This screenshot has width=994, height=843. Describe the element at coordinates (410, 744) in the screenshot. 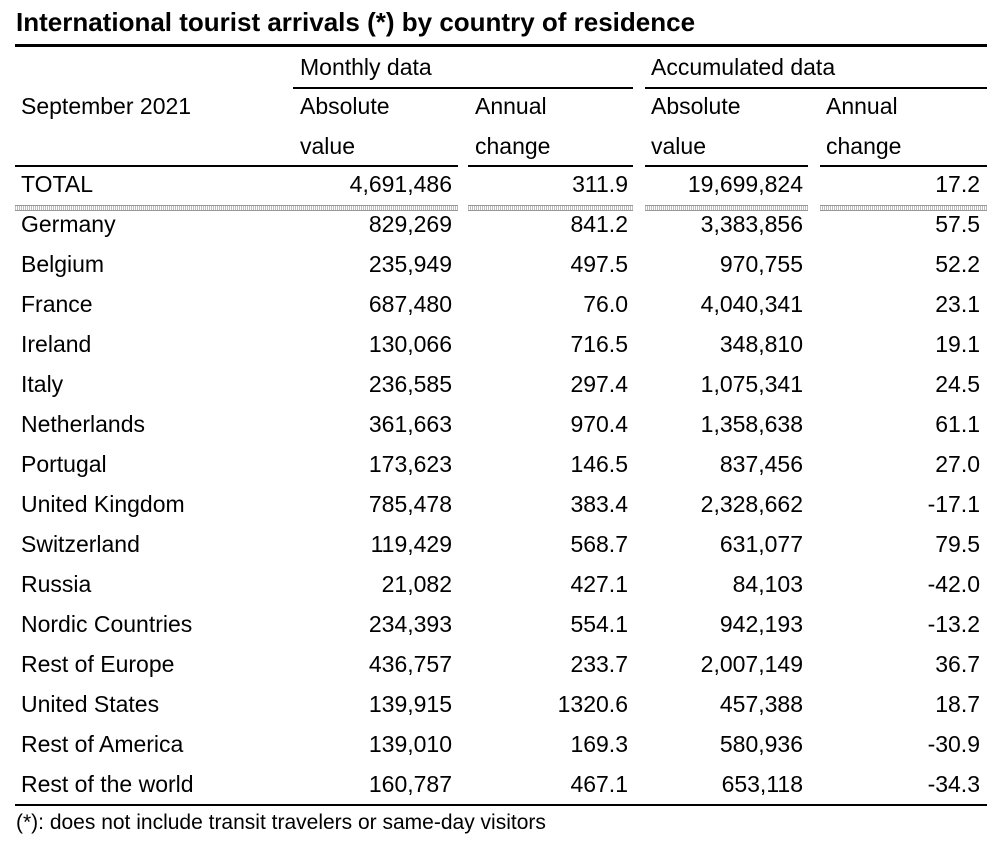

I see `row-cell: 139,010` at that location.